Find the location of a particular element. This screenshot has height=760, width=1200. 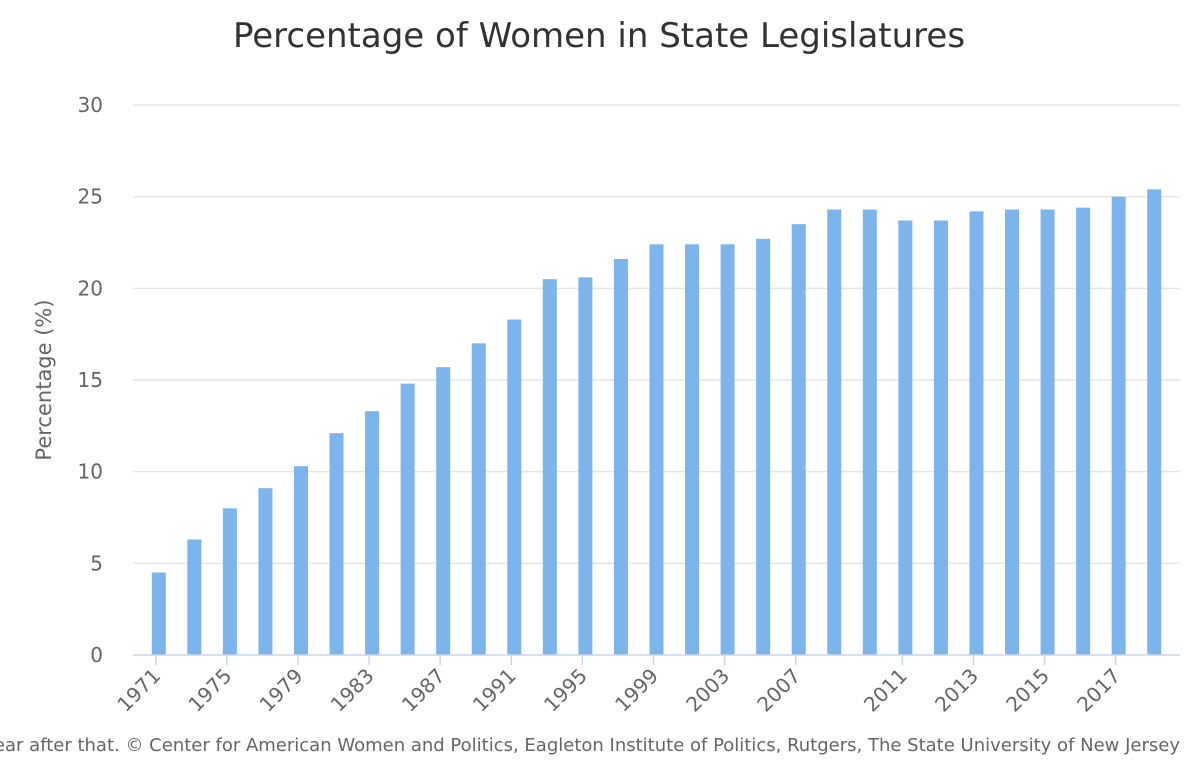

y-axis-ticks: 0 5 10 15 20 25 30 is located at coordinates (90, 380).